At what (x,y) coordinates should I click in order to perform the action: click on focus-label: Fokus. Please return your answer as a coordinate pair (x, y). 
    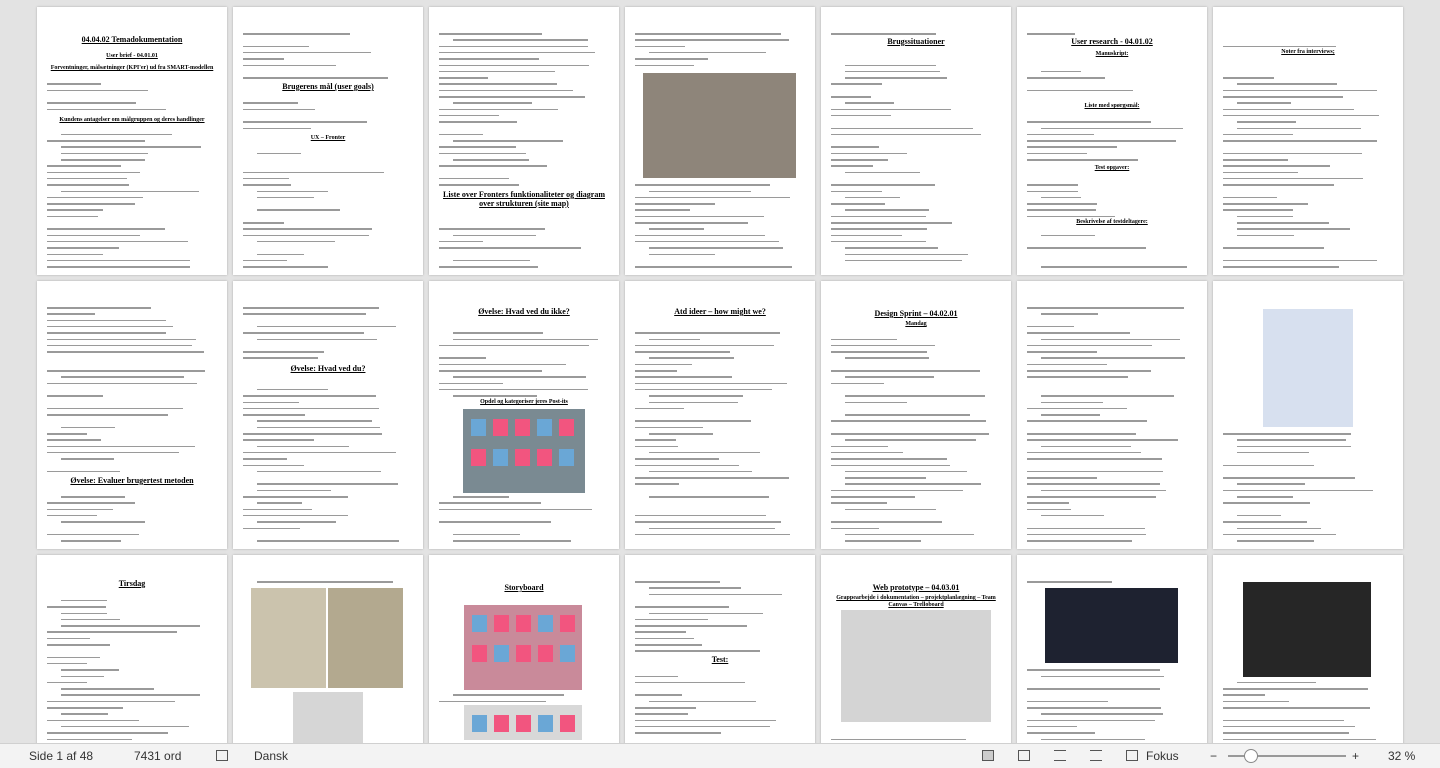
    Looking at the image, I should click on (1162, 756).